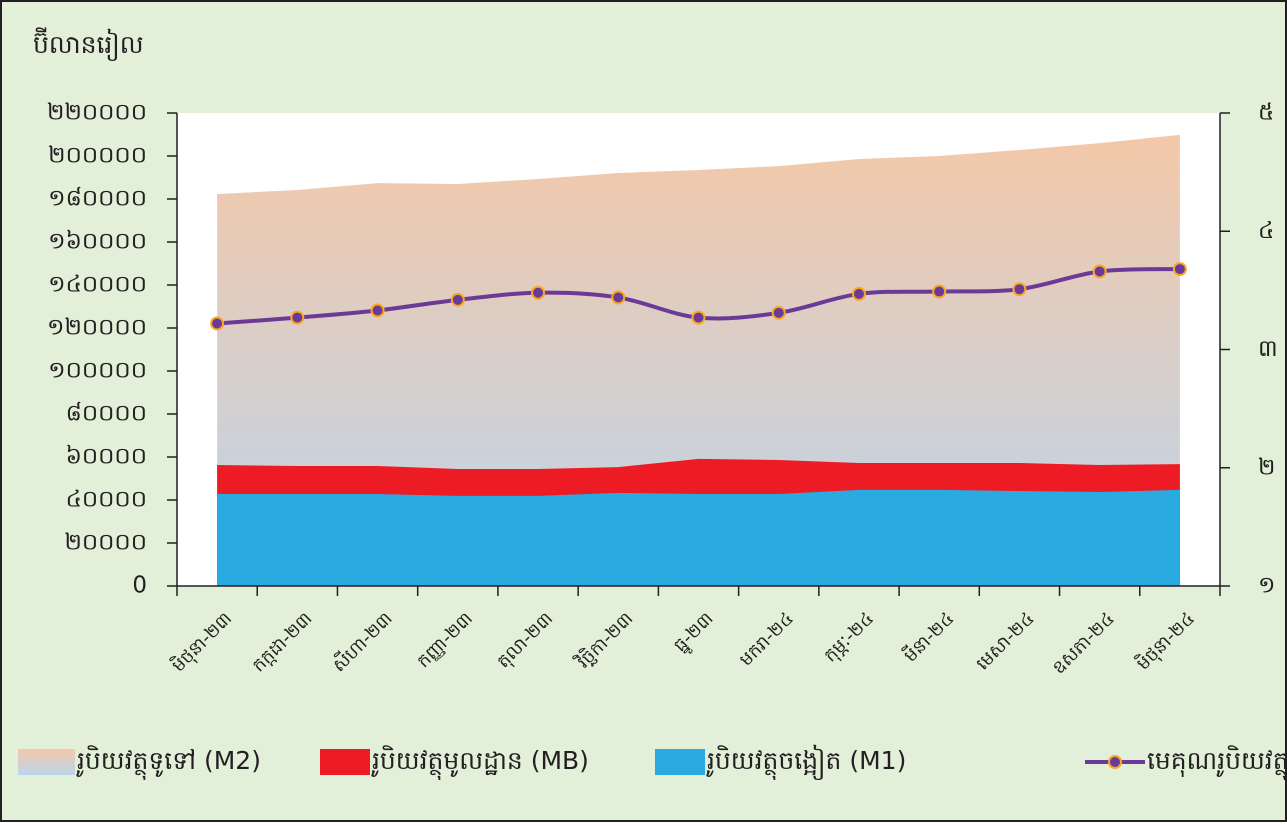  Describe the element at coordinates (97, 199) in the screenshot. I see `y-tick-label: ១៨០០០០` at that location.